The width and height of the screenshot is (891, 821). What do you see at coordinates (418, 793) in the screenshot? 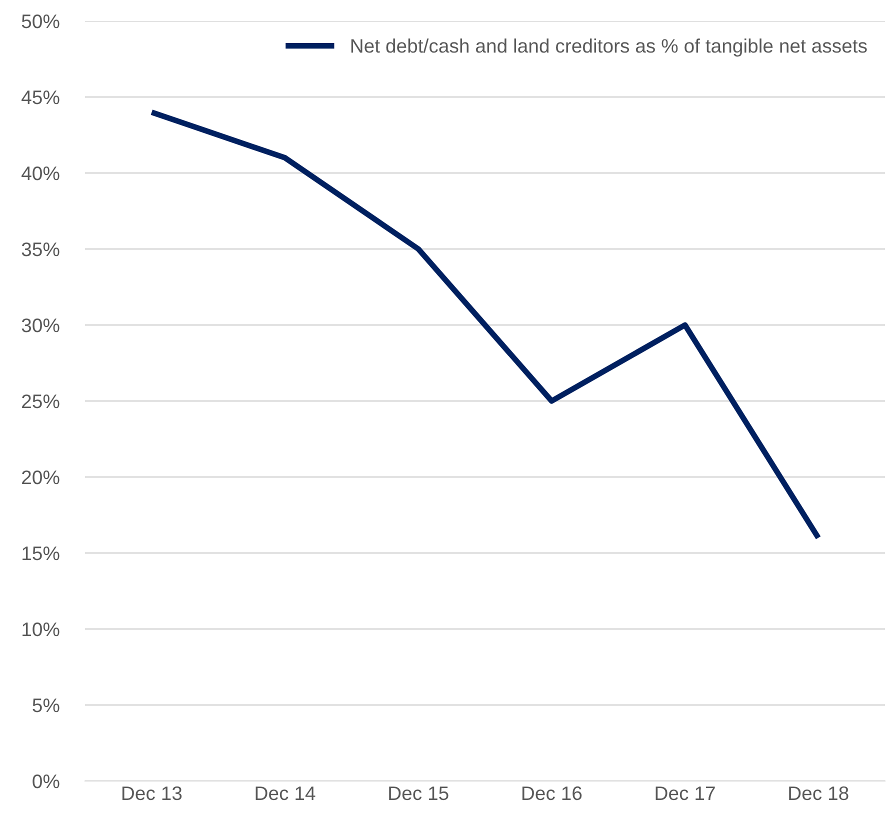
I see `x-tick-label: Dec 15` at bounding box center [418, 793].